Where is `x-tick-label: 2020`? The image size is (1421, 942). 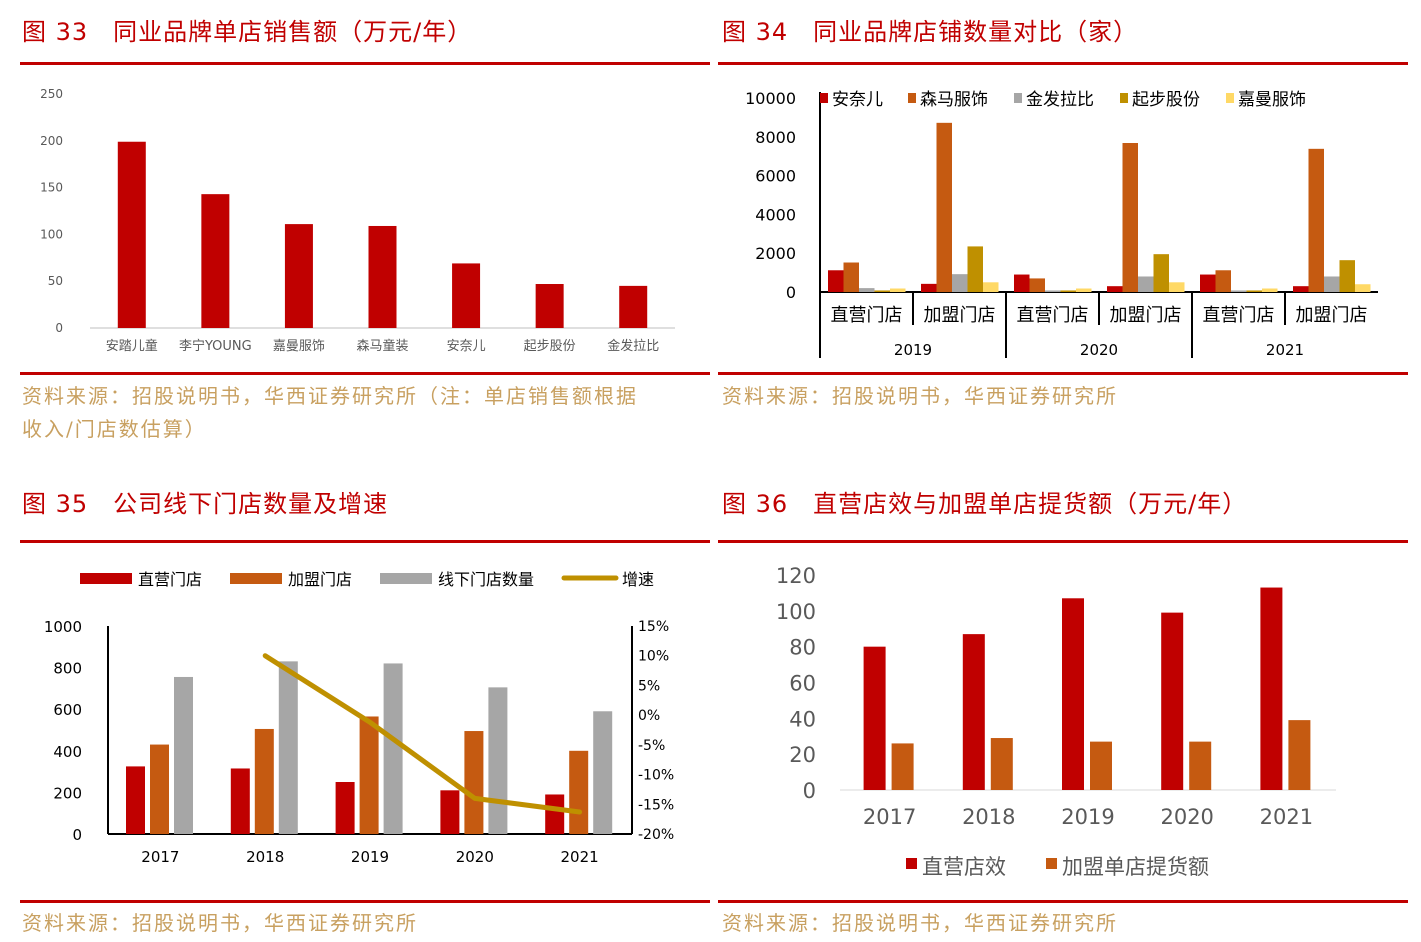 x-tick-label: 2020 is located at coordinates (475, 857).